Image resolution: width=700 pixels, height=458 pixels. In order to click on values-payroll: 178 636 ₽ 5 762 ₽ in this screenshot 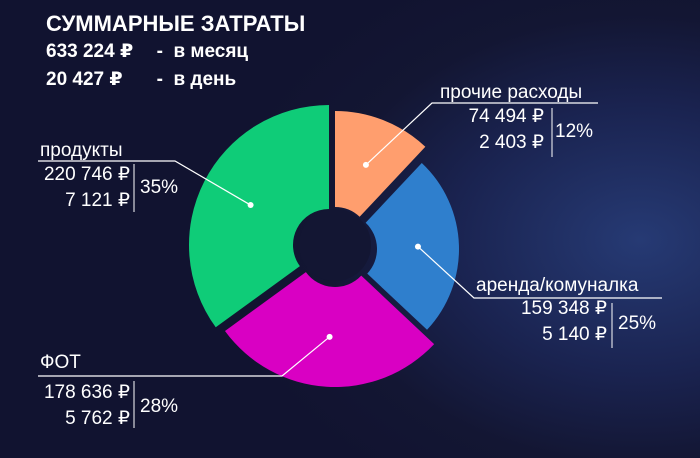, I will do `click(85, 406)`.